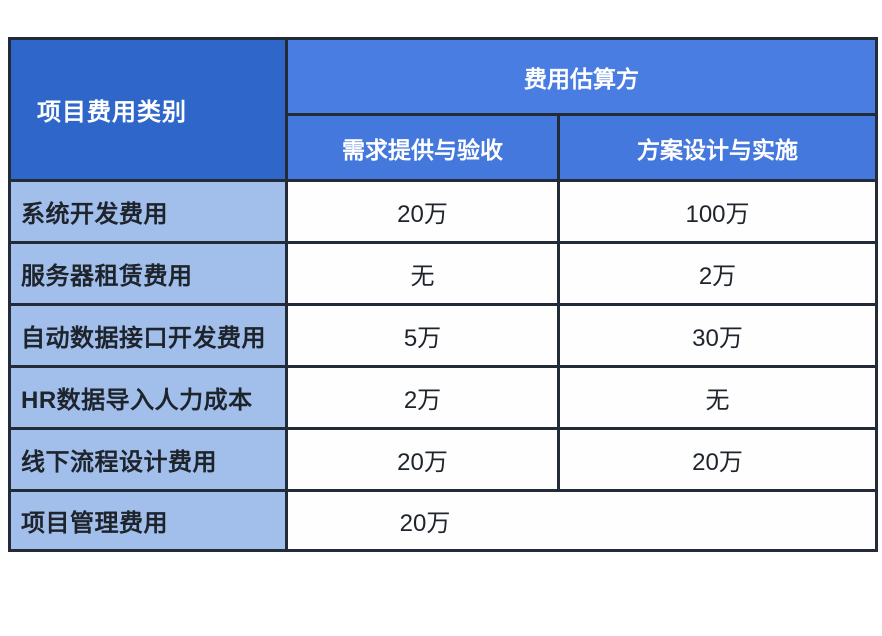 The image size is (882, 636). Describe the element at coordinates (148, 211) in the screenshot. I see `row-label: 系统开发费用` at that location.